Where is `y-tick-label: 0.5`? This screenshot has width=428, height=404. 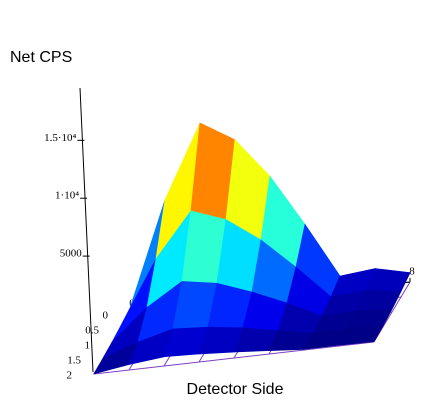
y-tick-label: 0.5 is located at coordinates (92, 331).